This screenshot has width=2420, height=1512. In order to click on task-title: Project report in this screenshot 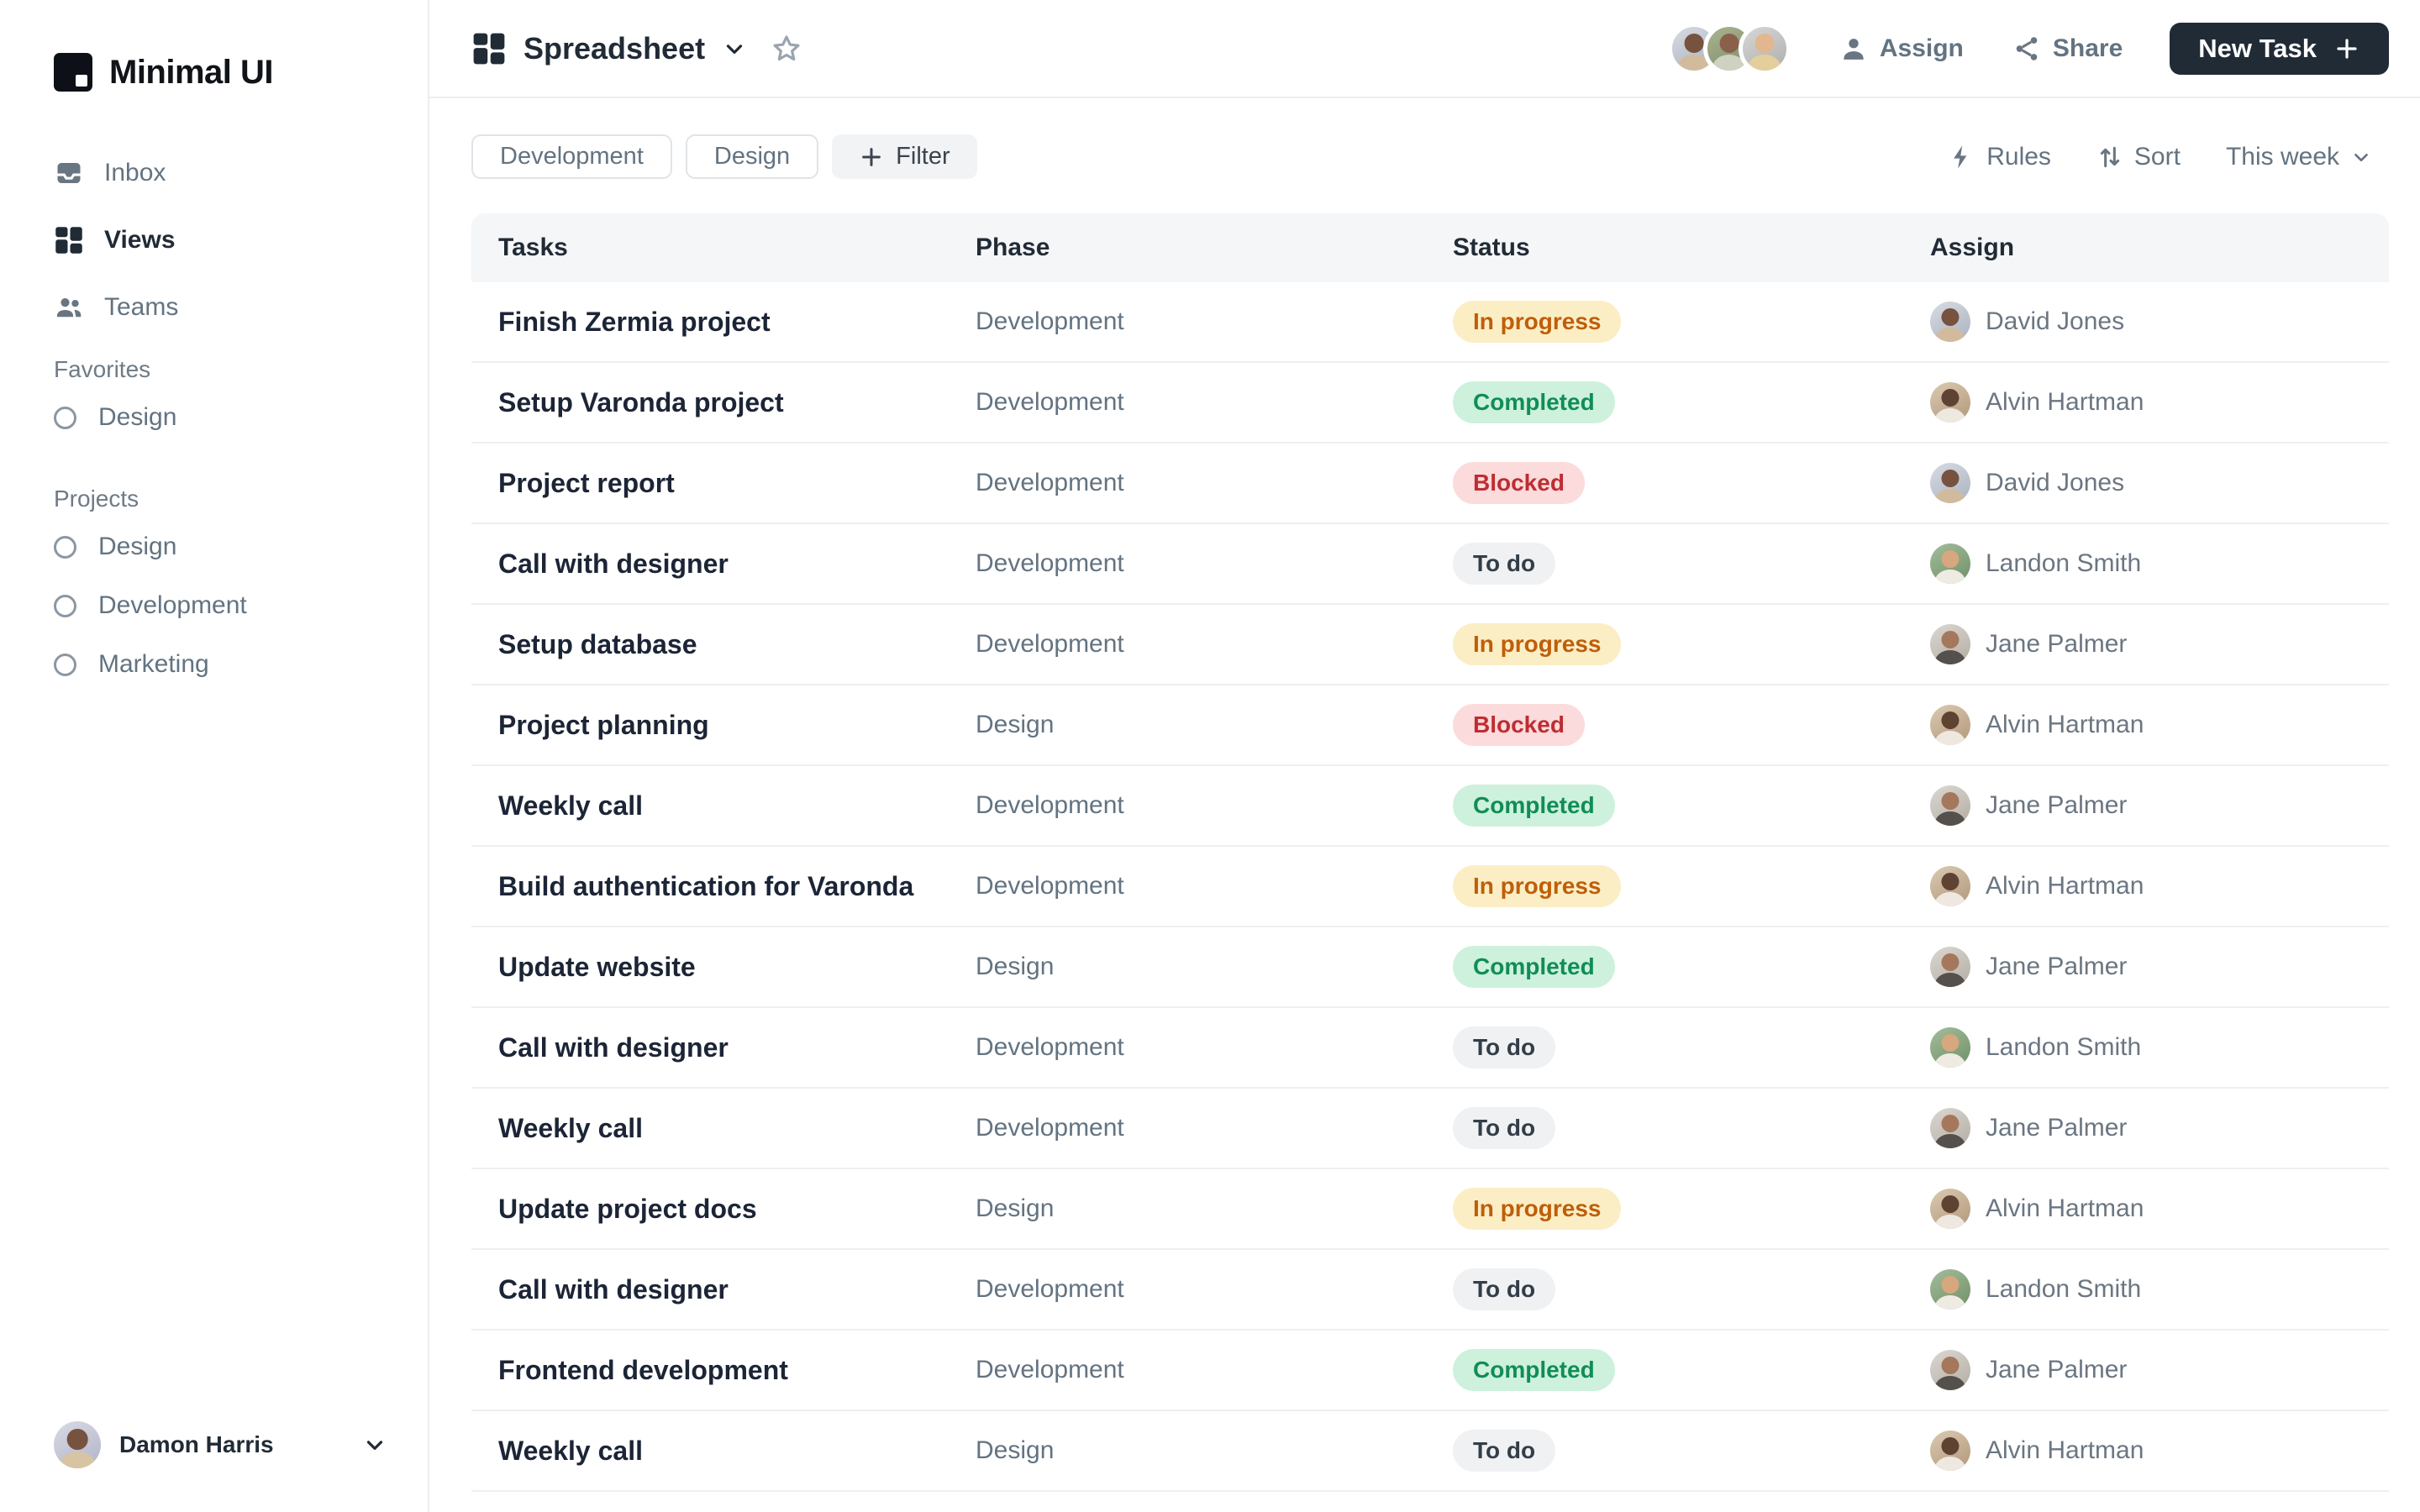, I will do `click(586, 482)`.